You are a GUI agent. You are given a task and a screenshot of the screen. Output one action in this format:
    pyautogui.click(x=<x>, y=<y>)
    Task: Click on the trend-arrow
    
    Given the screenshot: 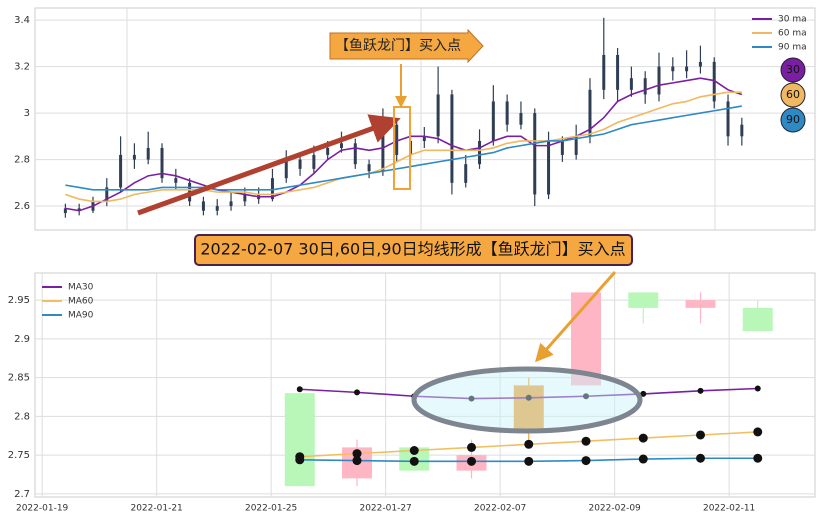 What is the action you would take?
    pyautogui.click(x=269, y=165)
    